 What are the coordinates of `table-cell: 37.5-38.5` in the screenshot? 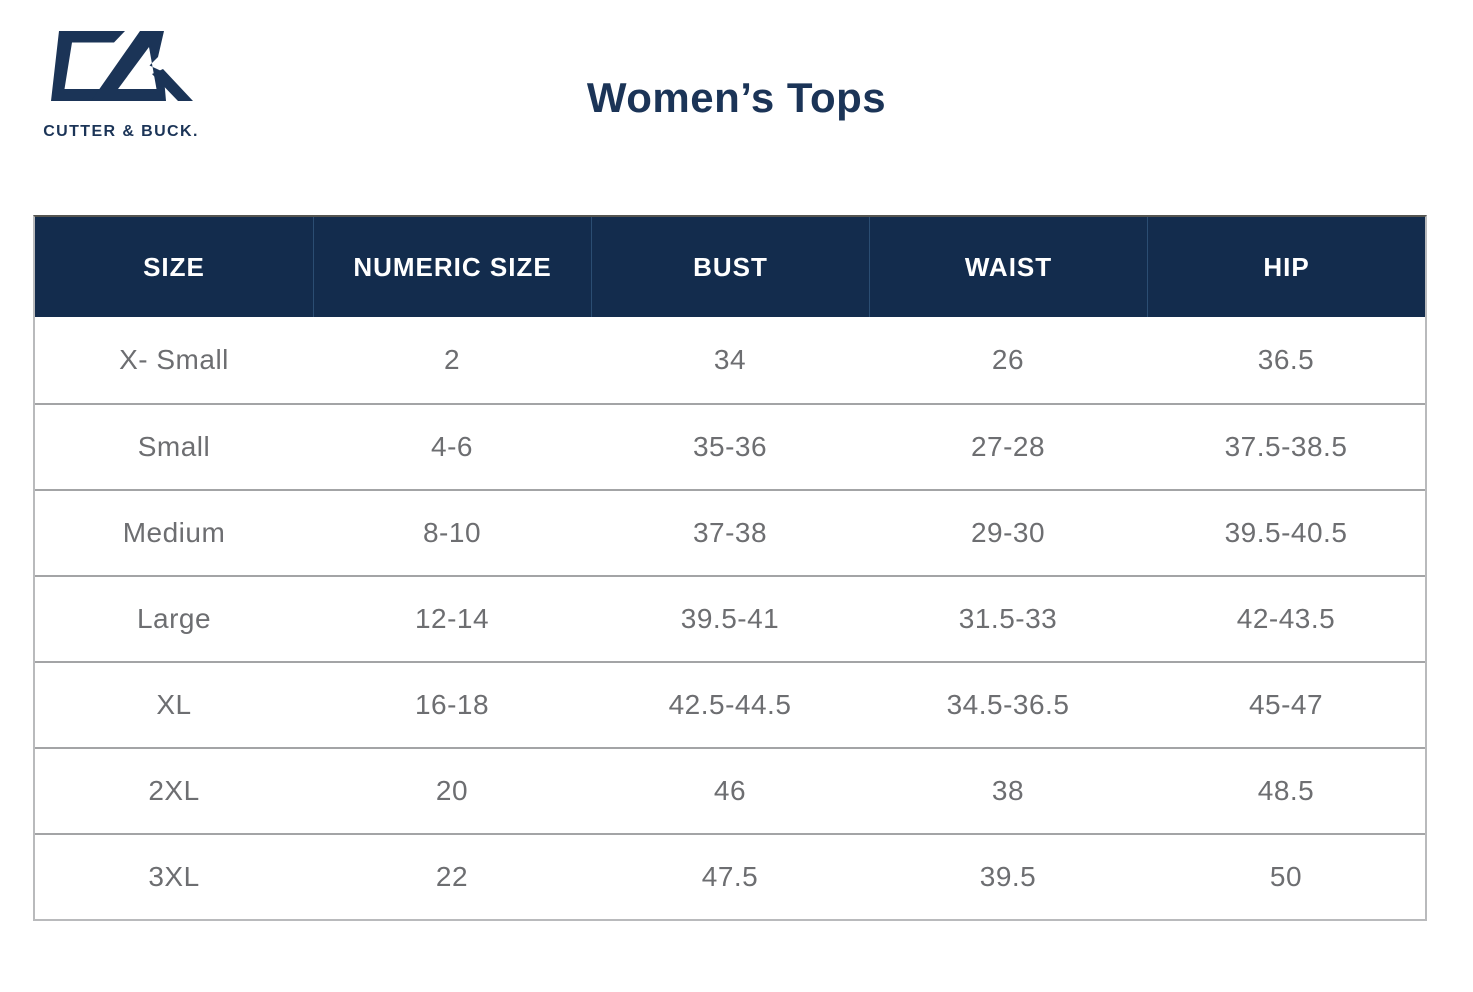 It's located at (1286, 446).